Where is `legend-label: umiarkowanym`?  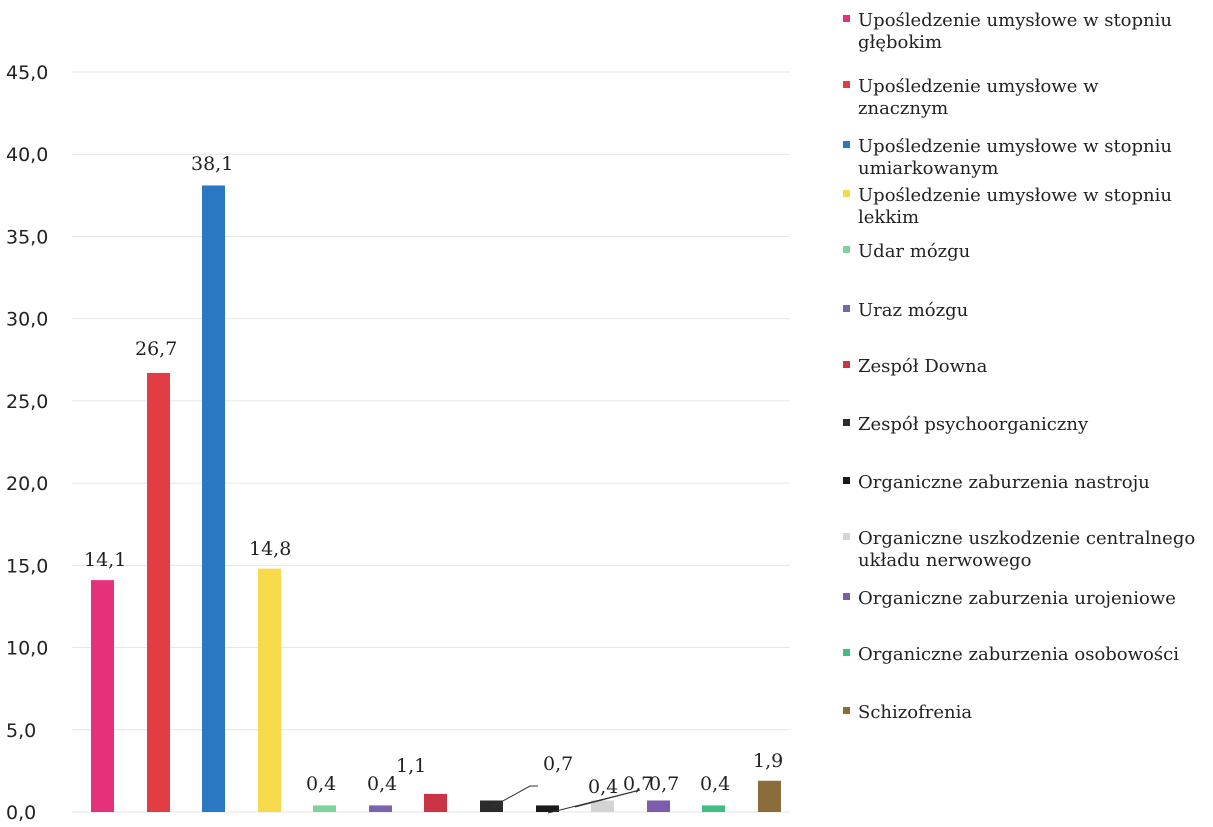 legend-label: umiarkowanym is located at coordinates (928, 168).